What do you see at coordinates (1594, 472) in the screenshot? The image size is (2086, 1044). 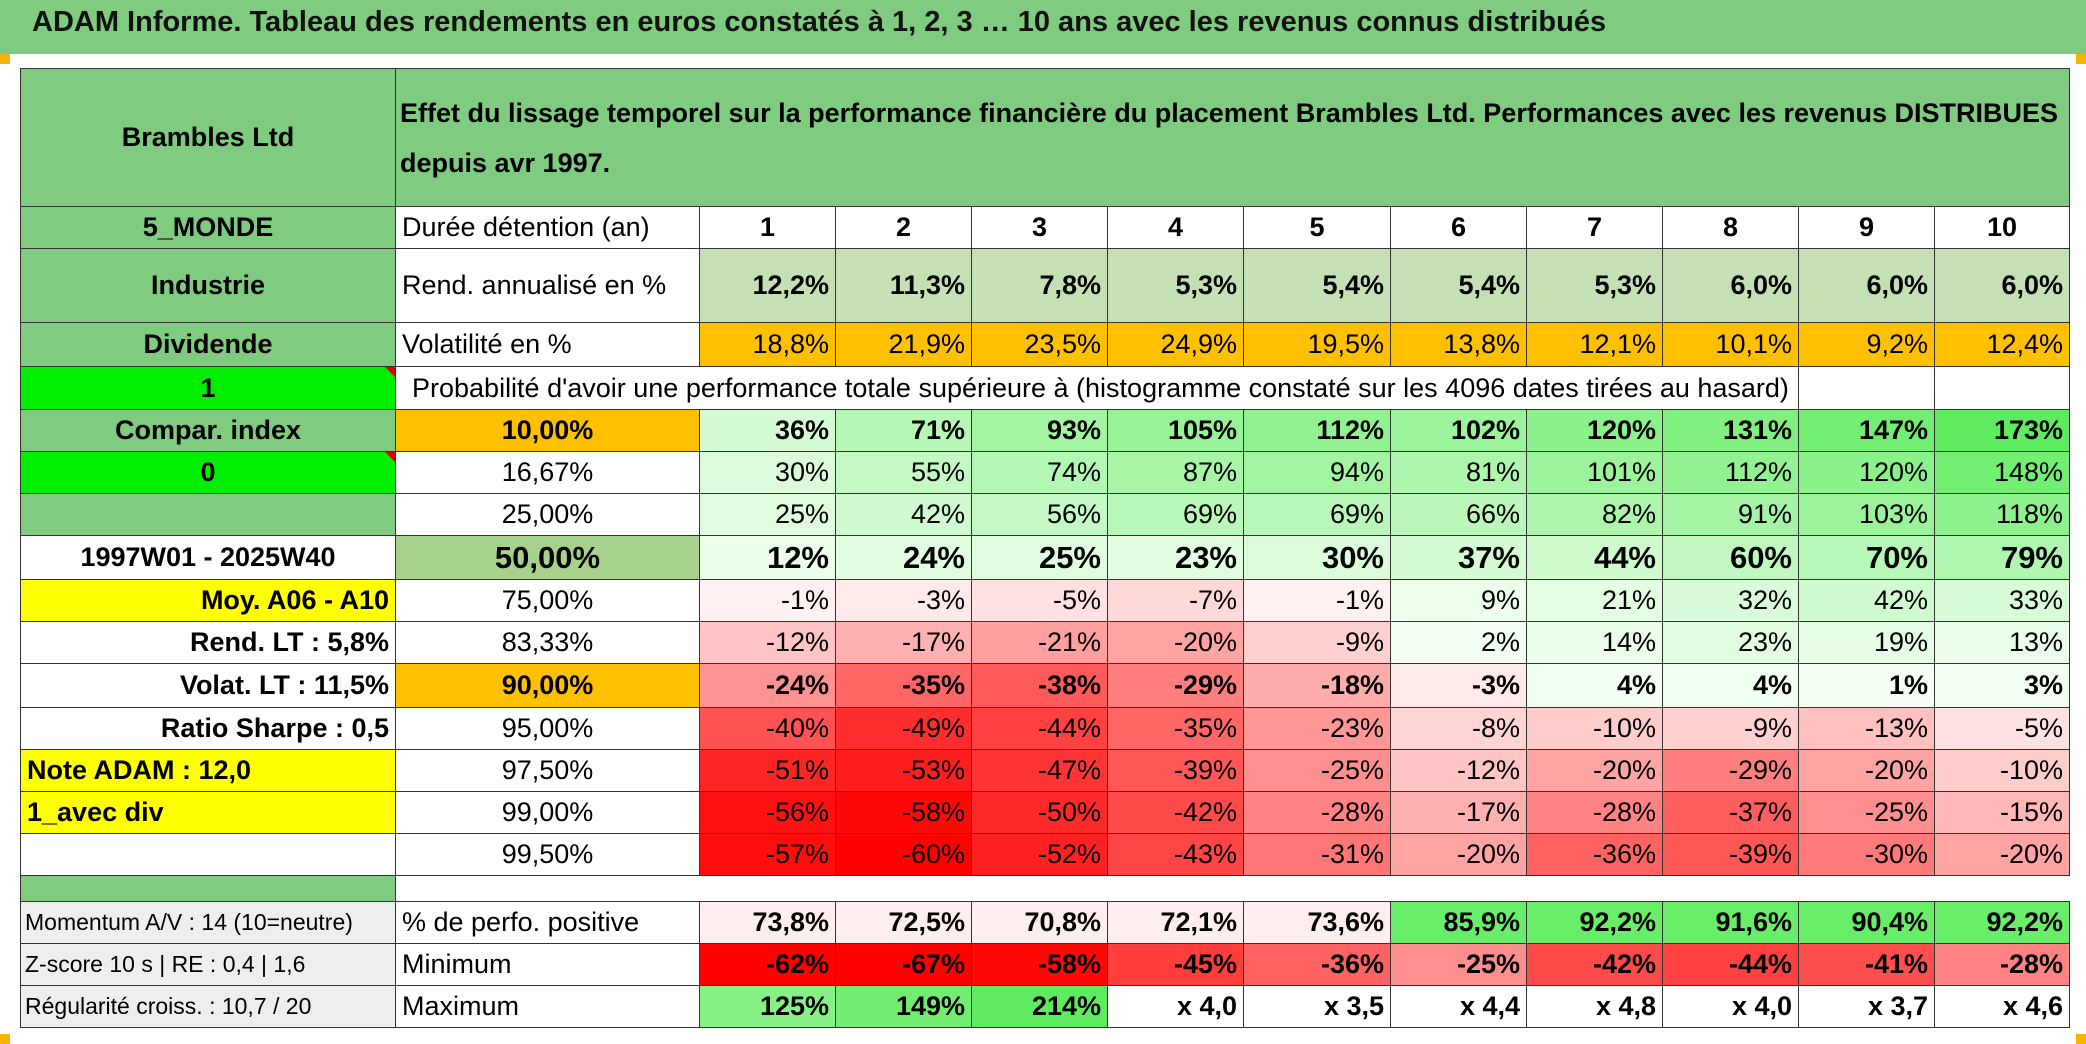 I see `quantile-value: 101%` at bounding box center [1594, 472].